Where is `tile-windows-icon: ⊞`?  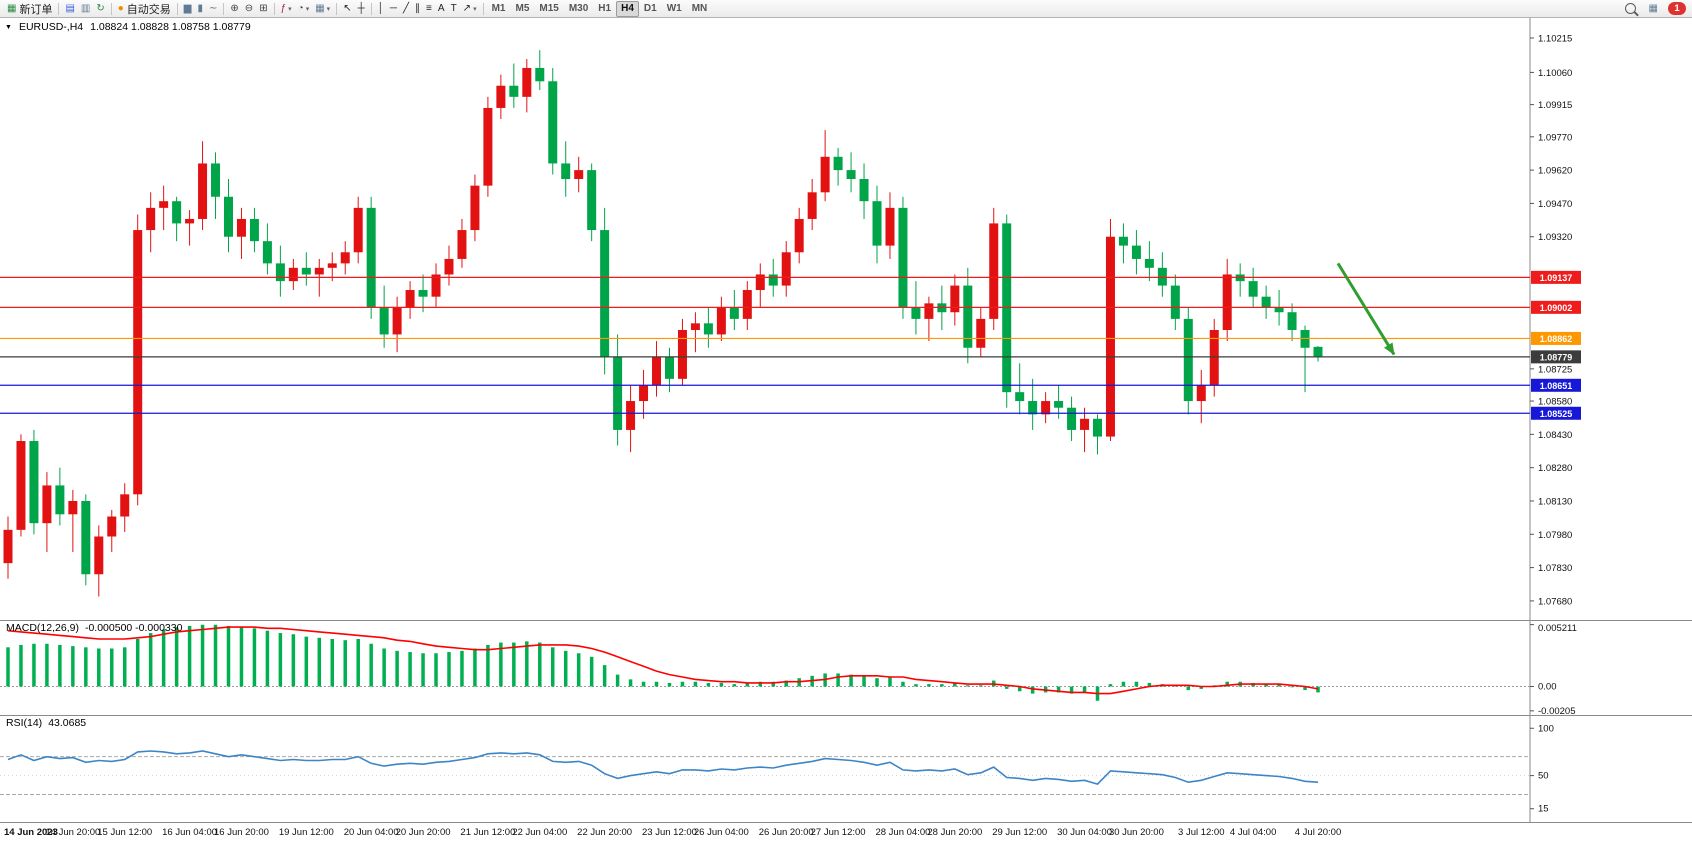
tile-windows-icon: ⊞ is located at coordinates (263, 9).